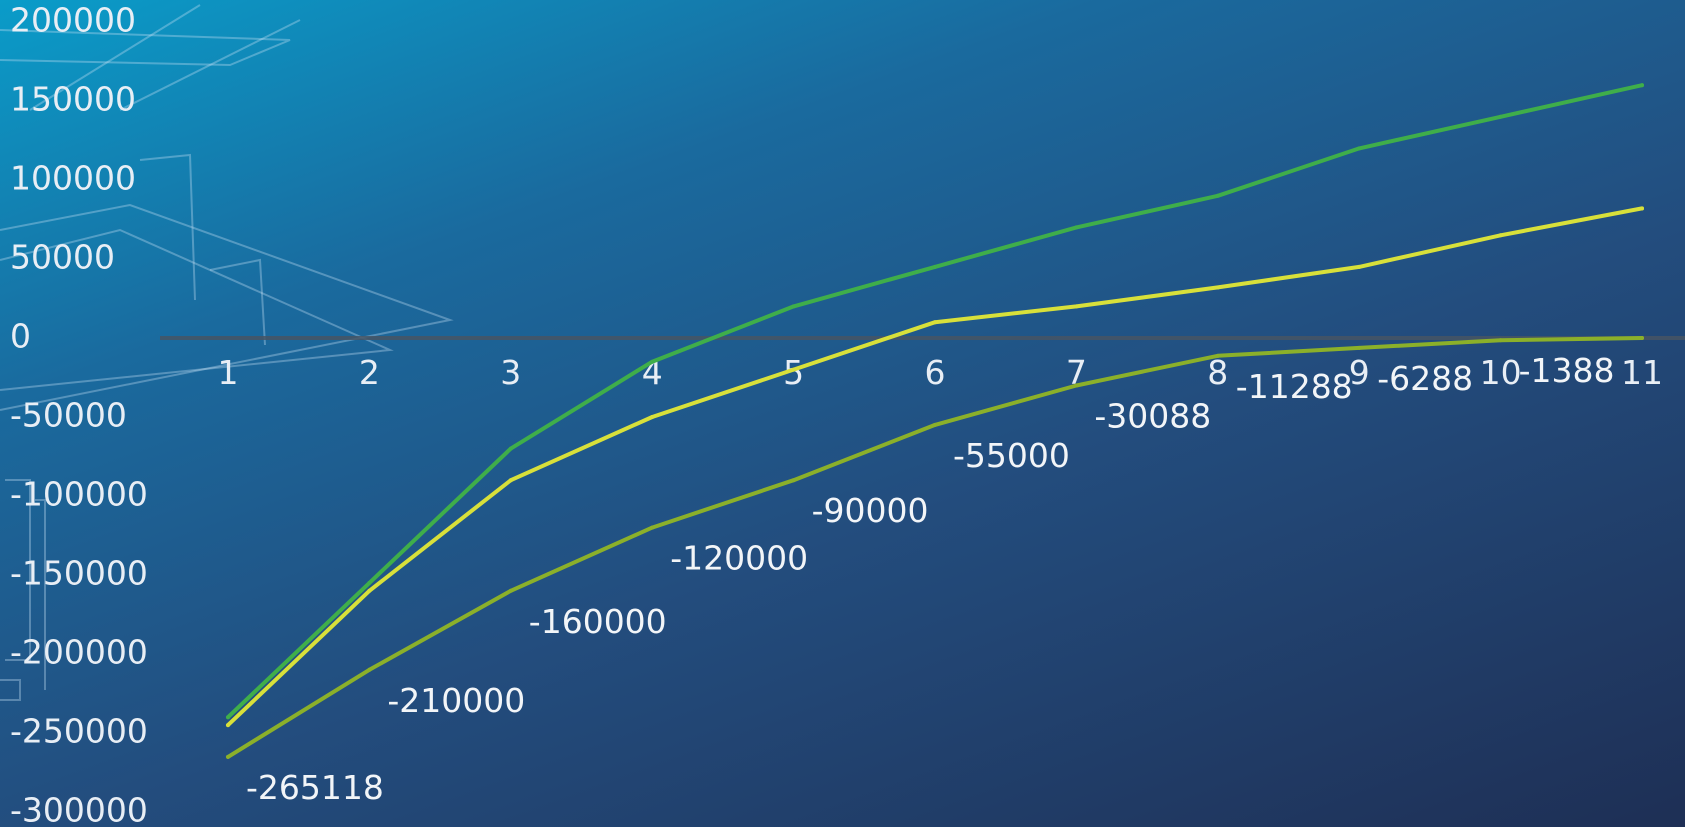  I want to click on data-label: -90000, so click(870, 510).